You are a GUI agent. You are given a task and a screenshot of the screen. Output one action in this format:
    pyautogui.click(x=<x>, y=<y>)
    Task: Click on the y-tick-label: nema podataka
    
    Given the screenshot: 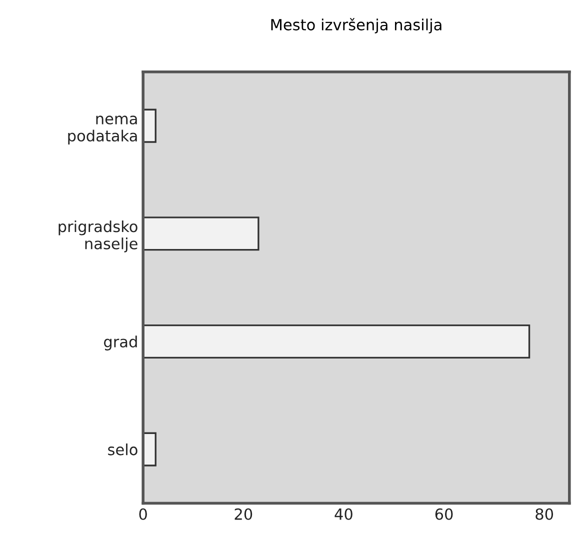 What is the action you would take?
    pyautogui.click(x=102, y=130)
    